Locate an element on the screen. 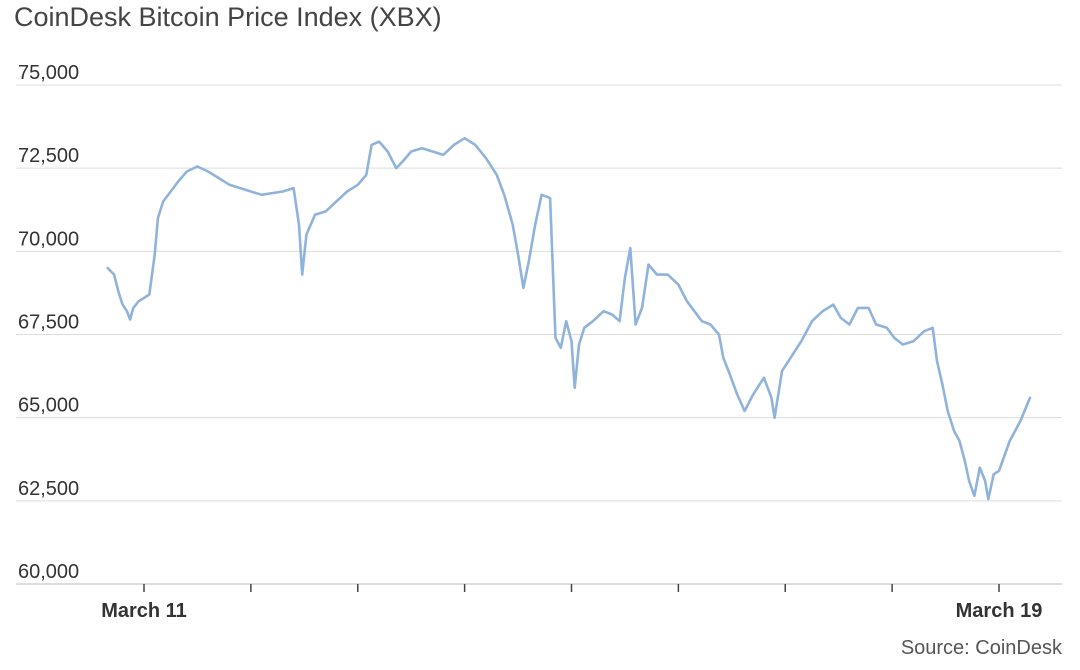  y-tick-label: 62,500 is located at coordinates (48, 489).